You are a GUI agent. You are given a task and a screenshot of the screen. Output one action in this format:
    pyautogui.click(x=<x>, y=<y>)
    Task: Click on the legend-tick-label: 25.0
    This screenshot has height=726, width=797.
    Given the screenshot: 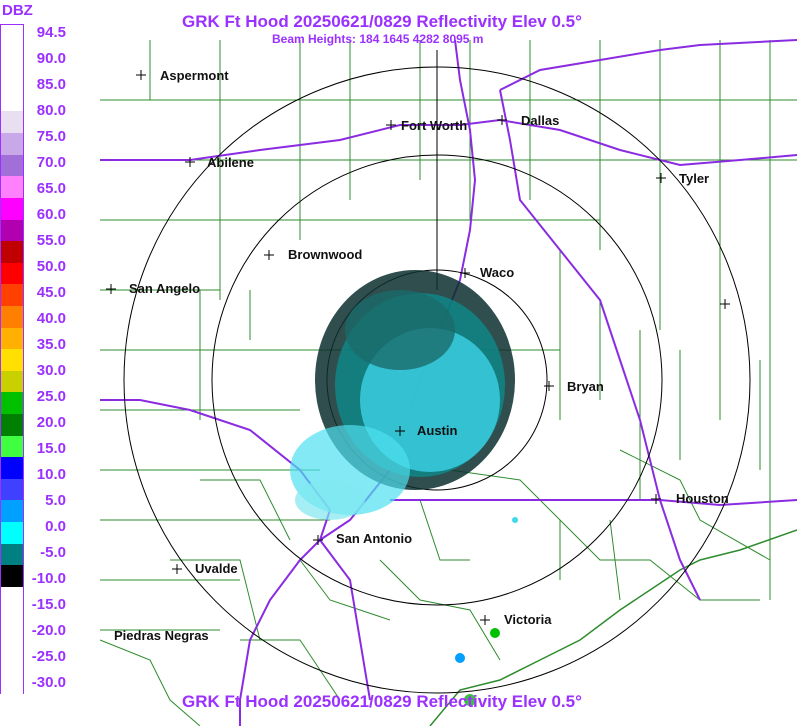 What is the action you would take?
    pyautogui.click(x=35, y=396)
    